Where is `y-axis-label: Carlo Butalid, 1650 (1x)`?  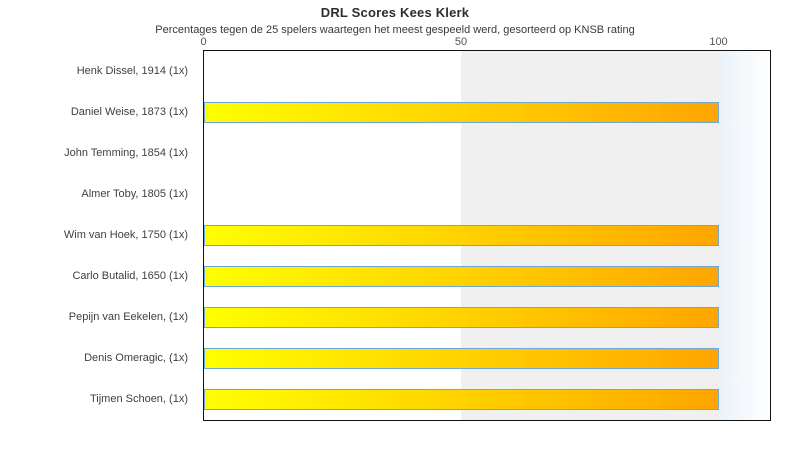
y-axis-label: Carlo Butalid, 1650 (1x) is located at coordinates (130, 276).